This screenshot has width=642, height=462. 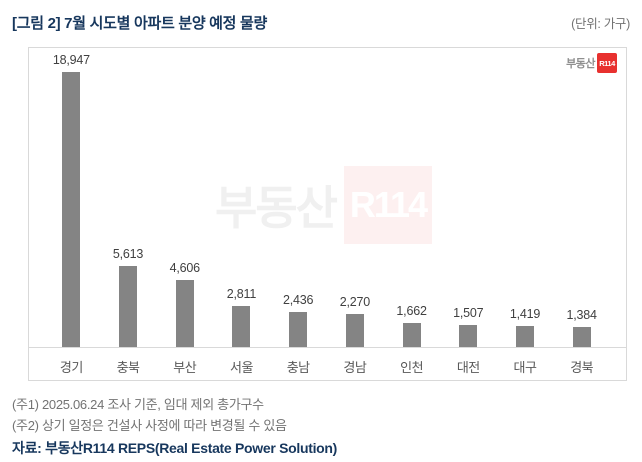 I want to click on bar-column: 2,436, so click(x=298, y=320).